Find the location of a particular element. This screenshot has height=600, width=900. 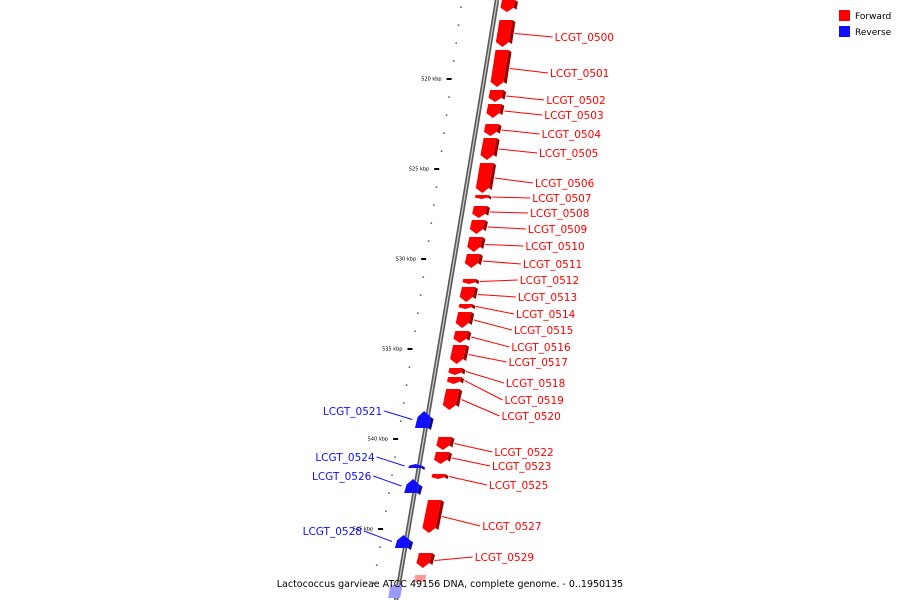

gene-label: LCGT_0515 is located at coordinates (543, 331).